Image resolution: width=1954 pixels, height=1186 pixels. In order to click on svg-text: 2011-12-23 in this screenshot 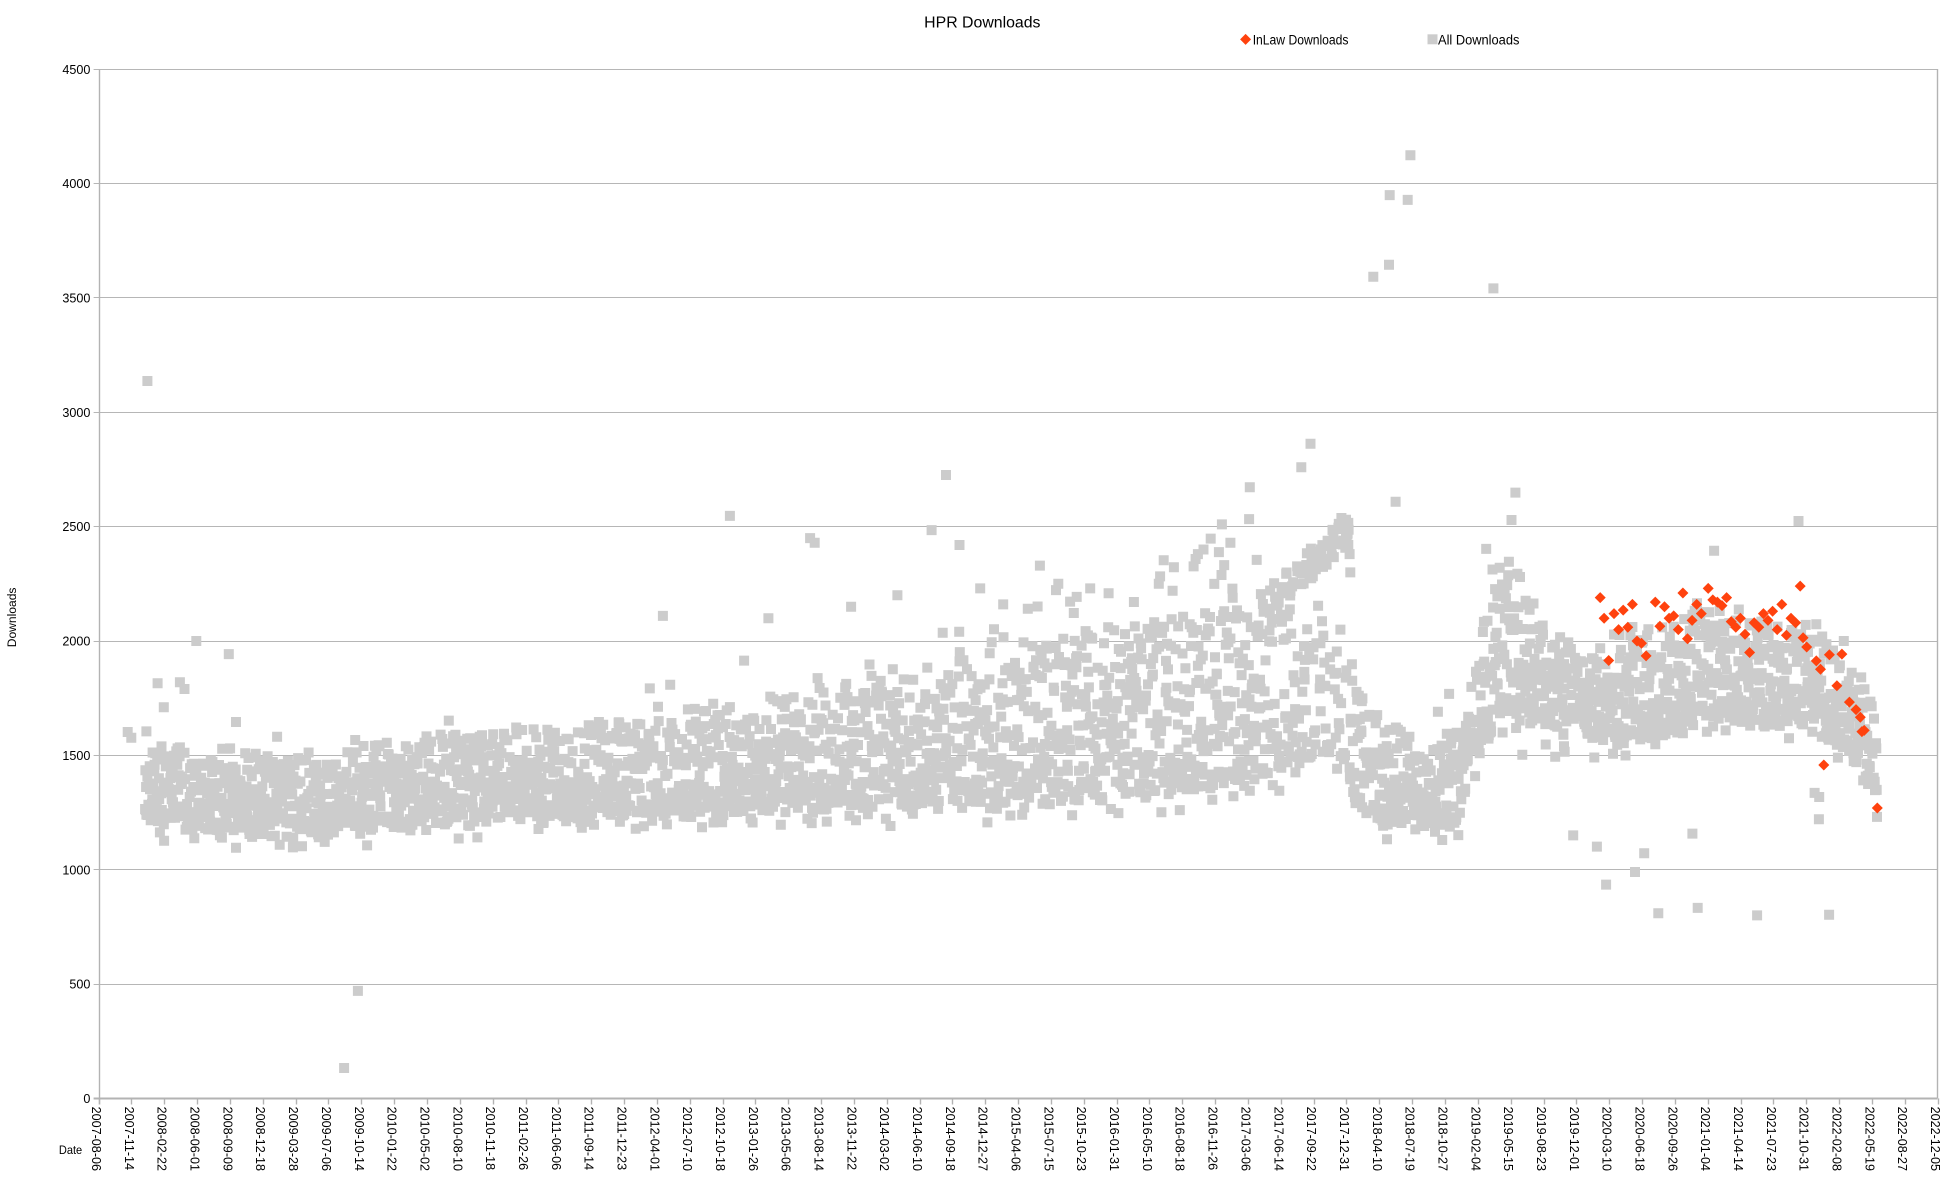, I will do `click(621, 1139)`.